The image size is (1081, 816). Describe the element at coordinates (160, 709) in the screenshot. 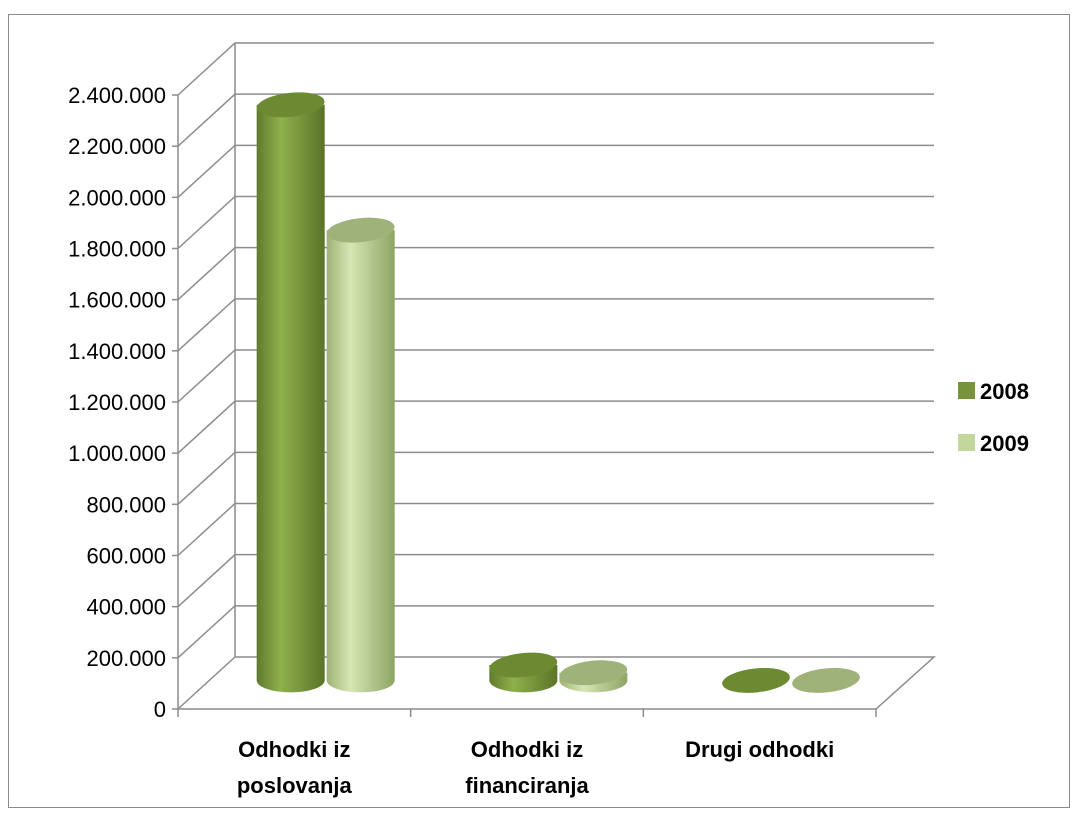

I see `y-tick-label: 0` at that location.